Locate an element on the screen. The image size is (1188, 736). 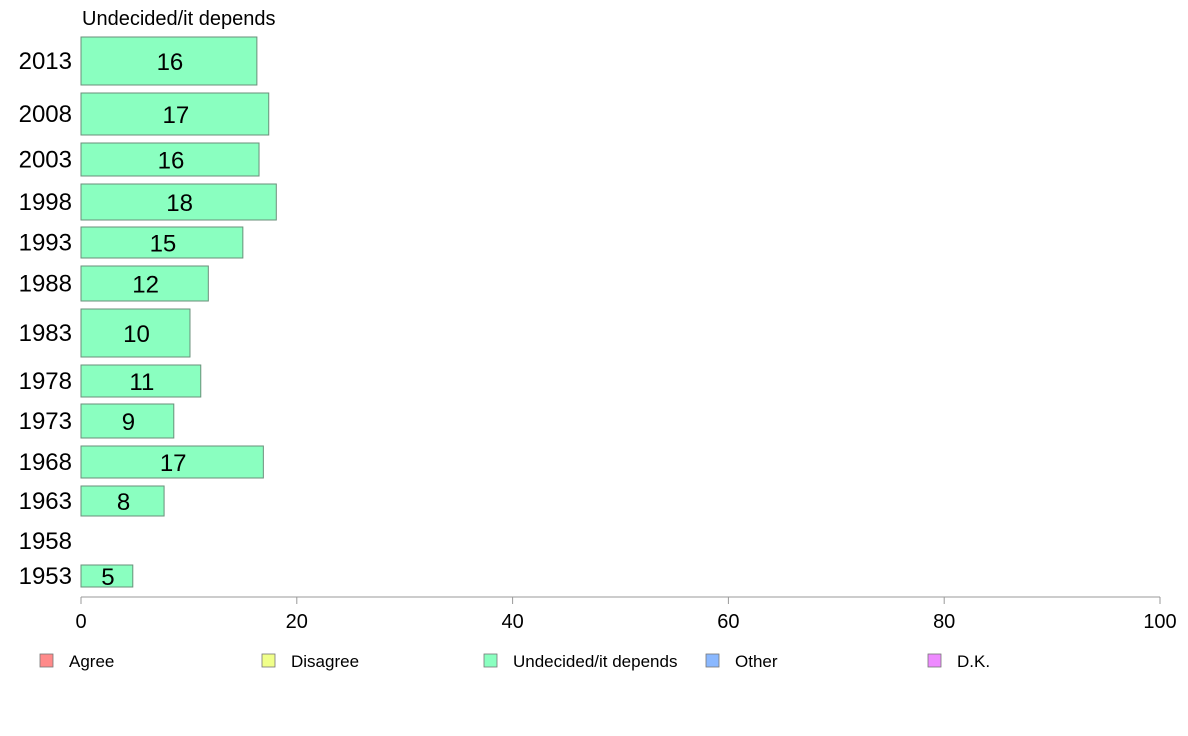
year-label-2013: 2013 is located at coordinates (45, 61).